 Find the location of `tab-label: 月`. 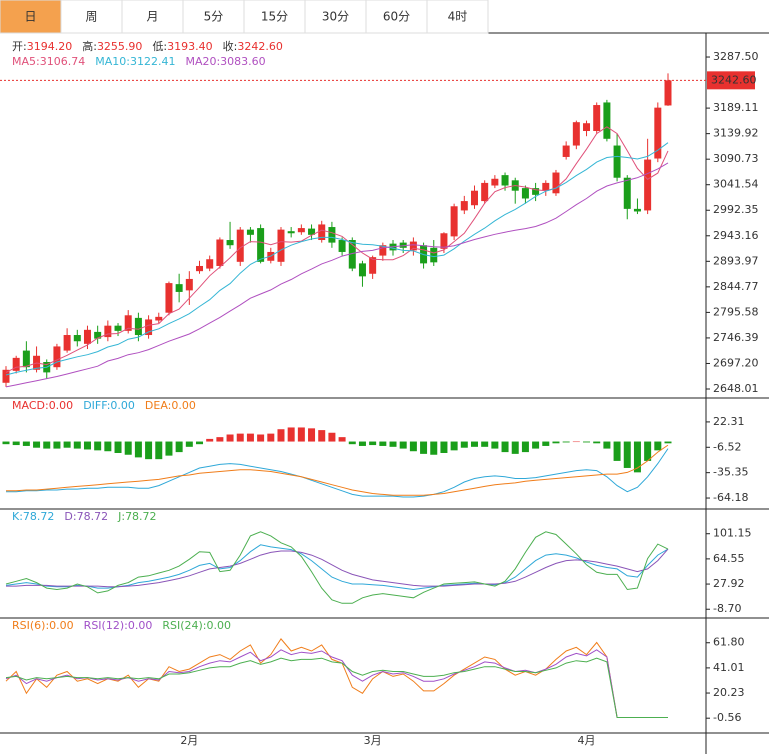

tab-label: 月 is located at coordinates (152, 17).